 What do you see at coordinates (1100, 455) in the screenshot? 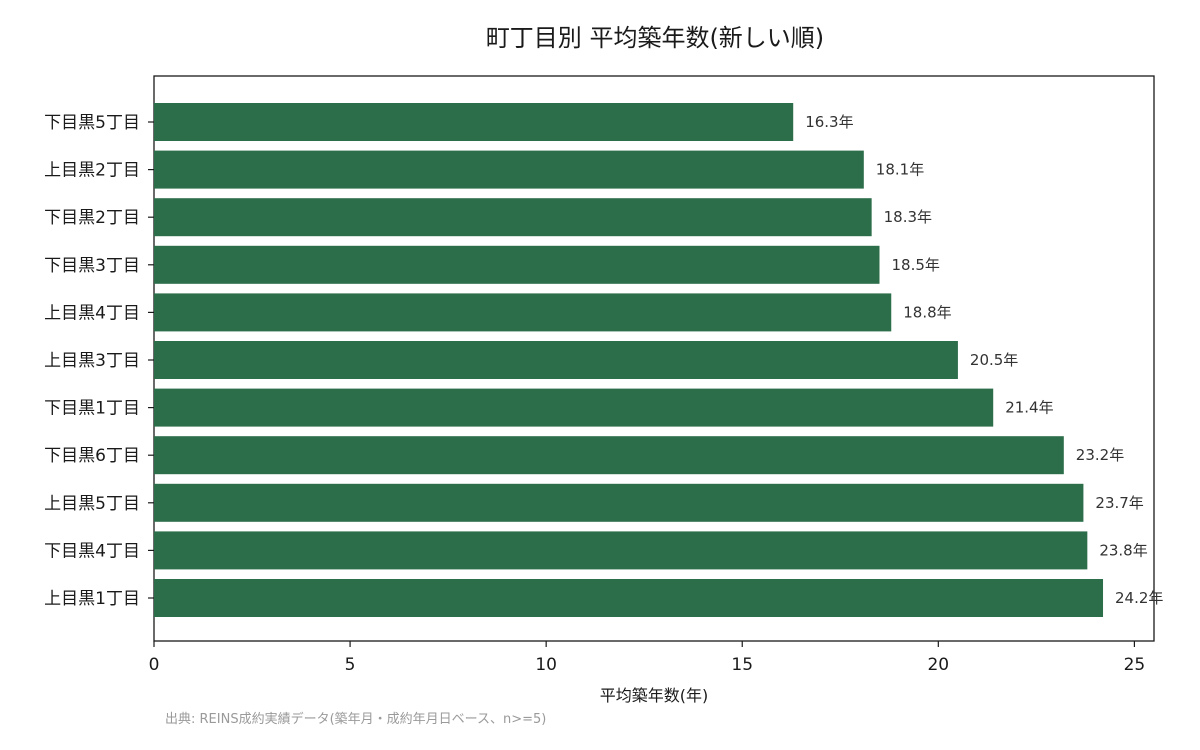
I see `bar-value-label: 23.2年` at bounding box center [1100, 455].